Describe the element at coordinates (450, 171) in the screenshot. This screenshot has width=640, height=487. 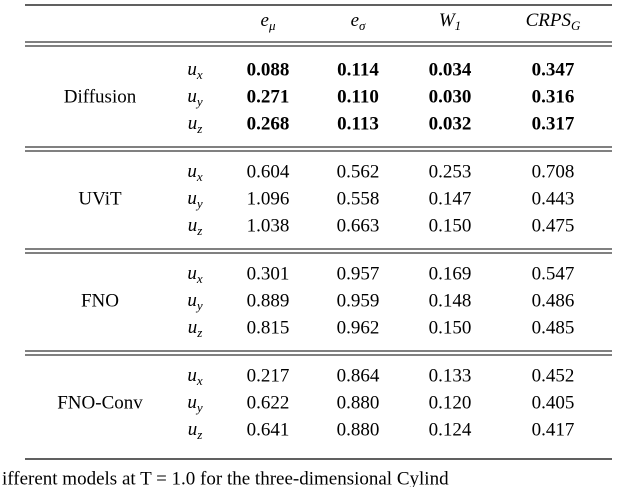
I see `cell: 0.253` at that location.